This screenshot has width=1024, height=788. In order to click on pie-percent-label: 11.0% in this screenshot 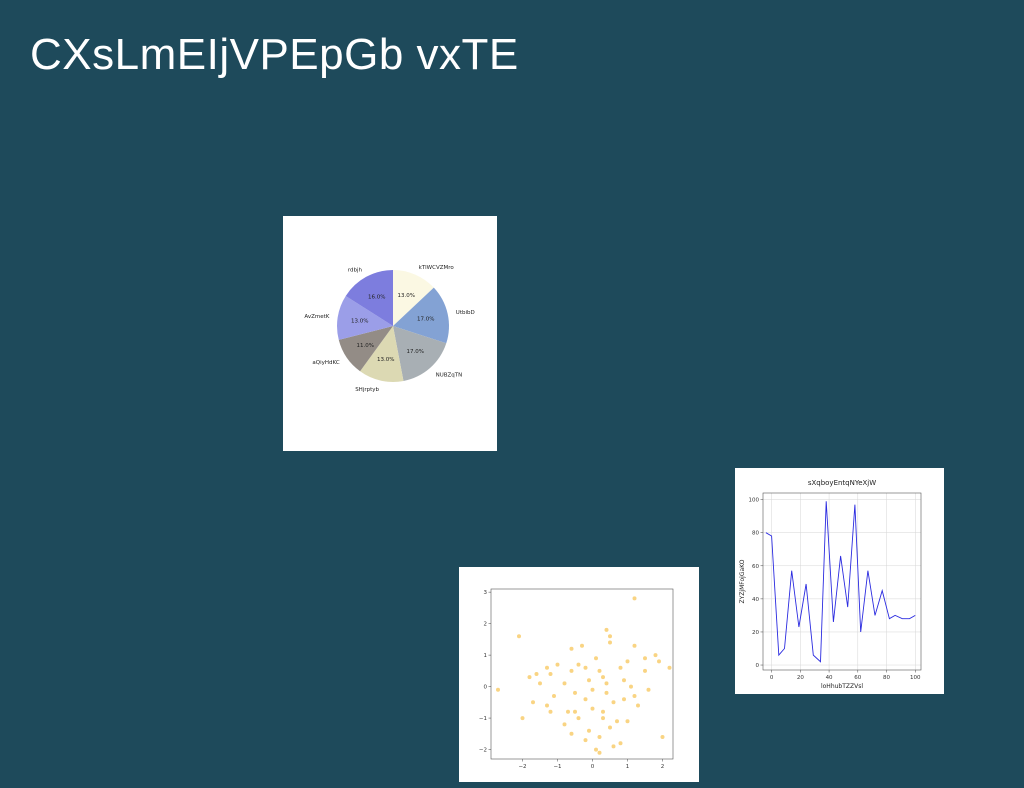, I will do `click(364, 346)`.